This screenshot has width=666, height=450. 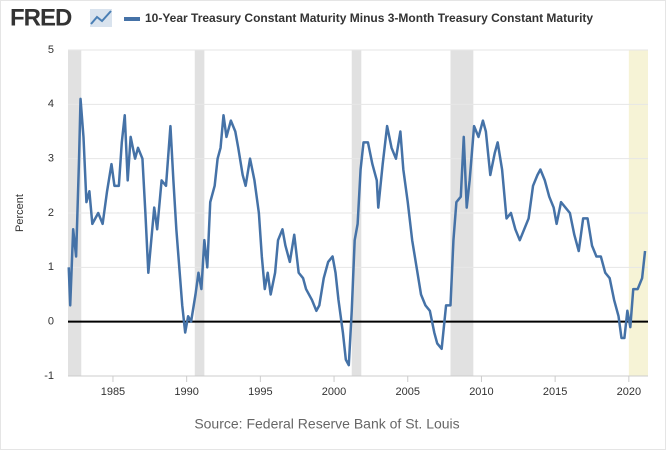 I want to click on y-tick-label: 1, so click(x=51, y=267).